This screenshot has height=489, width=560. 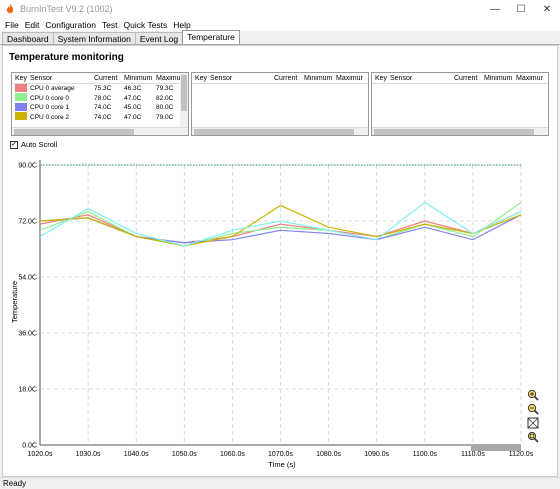 What do you see at coordinates (100, 98) in the screenshot?
I see `table-row: CPU 0 core 0 78.0C 47.0C 82.0C` at bounding box center [100, 98].